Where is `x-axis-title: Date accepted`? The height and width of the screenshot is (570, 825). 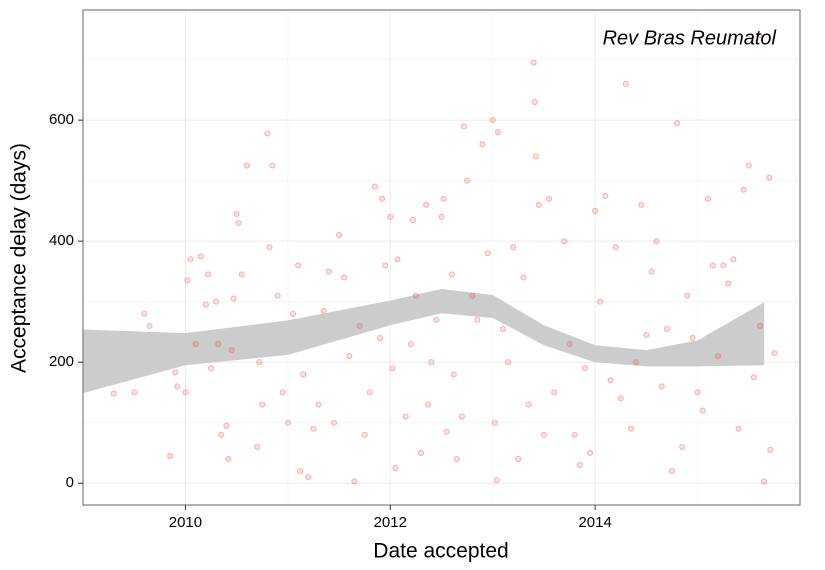
x-axis-title: Date accepted is located at coordinates (440, 551).